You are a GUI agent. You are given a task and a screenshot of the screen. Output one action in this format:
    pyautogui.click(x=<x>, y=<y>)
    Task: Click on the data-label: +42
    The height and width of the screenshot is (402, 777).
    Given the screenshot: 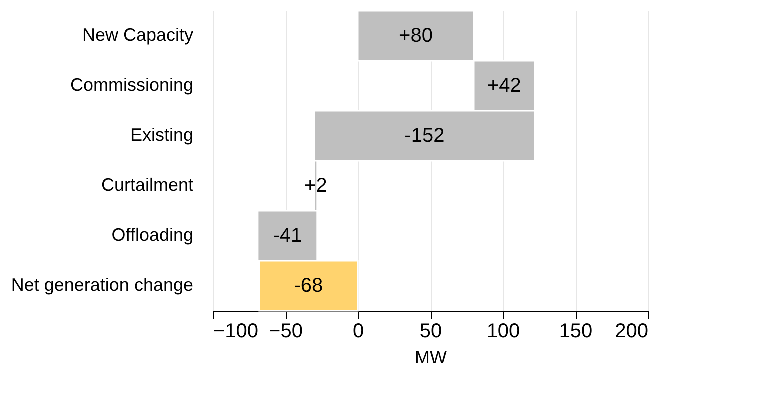 What is the action you would take?
    pyautogui.click(x=504, y=86)
    